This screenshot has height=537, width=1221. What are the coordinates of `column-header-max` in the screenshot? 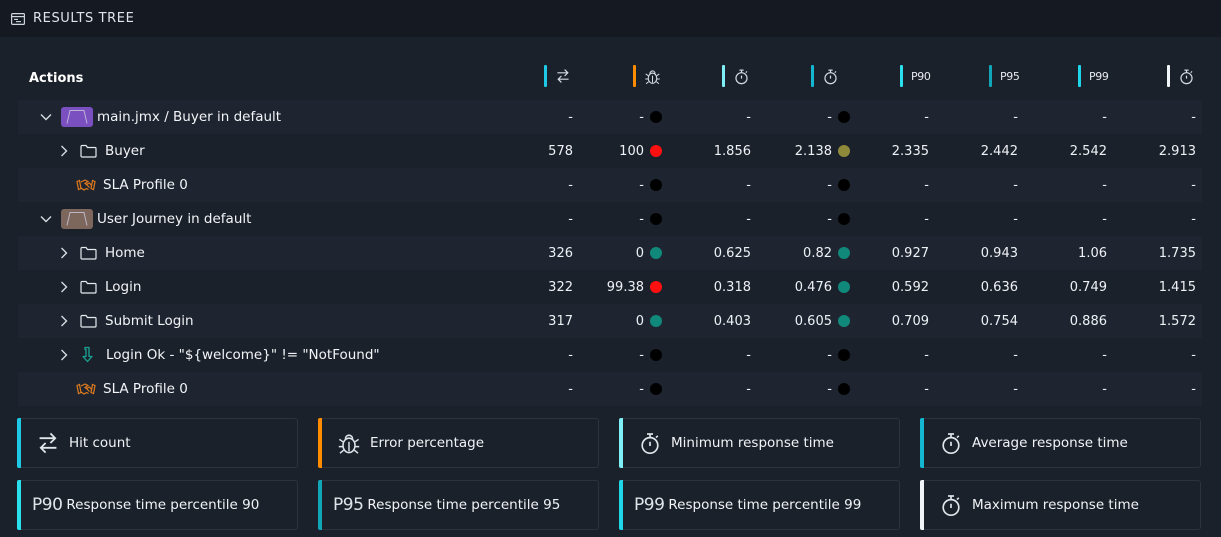 It's located at (1181, 76).